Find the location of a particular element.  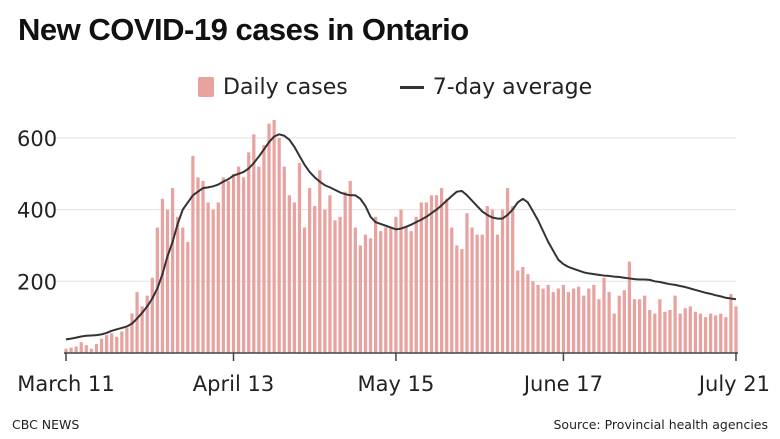

legend-item-7-day-average: 7-day average is located at coordinates (470, 87).